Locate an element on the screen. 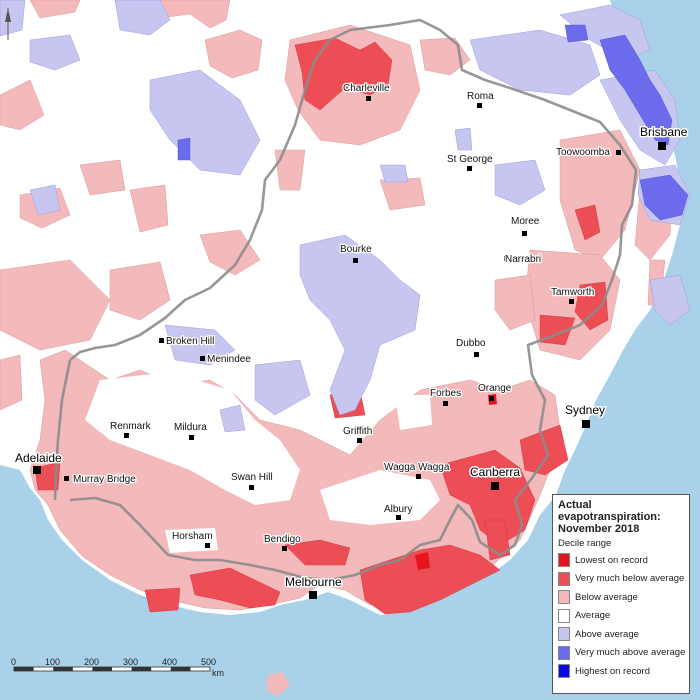 This screenshot has height=700, width=700. town-marker-menindee is located at coordinates (202, 358).